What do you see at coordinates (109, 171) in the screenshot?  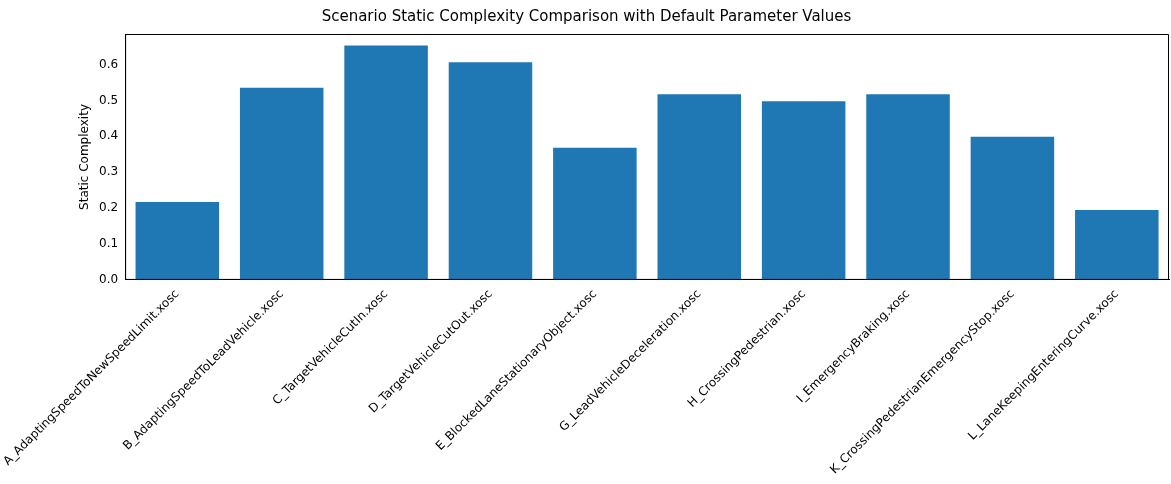 I see `y-tick-label: 0.3` at bounding box center [109, 171].